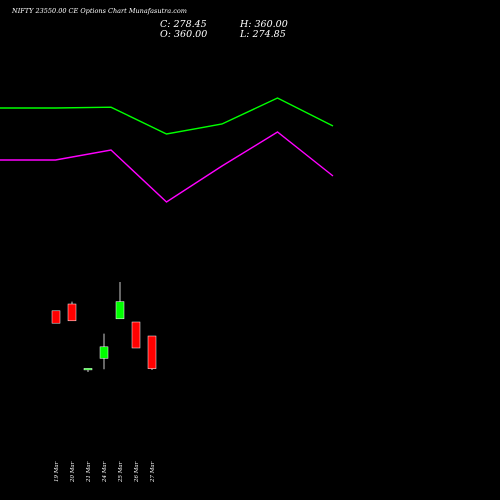 The height and width of the screenshot is (500, 500). What do you see at coordinates (121, 472) in the screenshot?
I see `x-tick-label: 25 Mar` at bounding box center [121, 472].